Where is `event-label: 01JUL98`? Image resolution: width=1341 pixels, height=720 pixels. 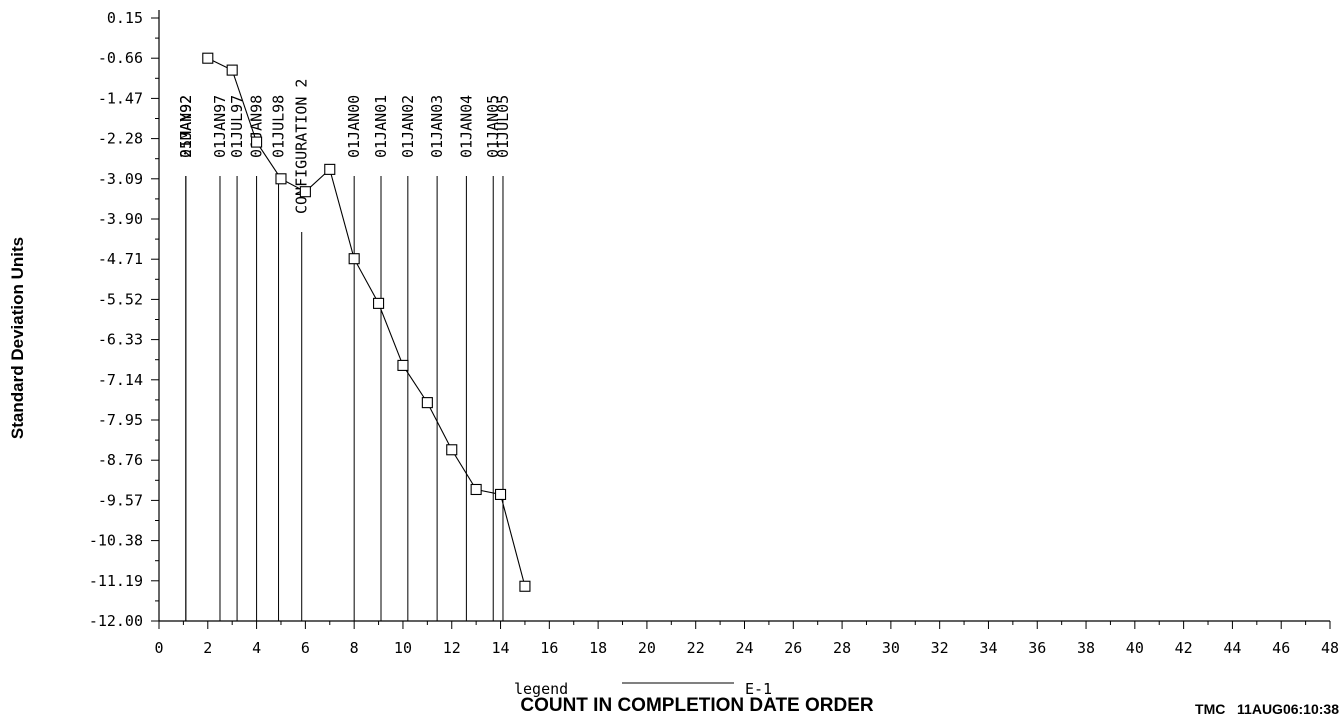 event-label: 01JUL98 is located at coordinates (279, 126).